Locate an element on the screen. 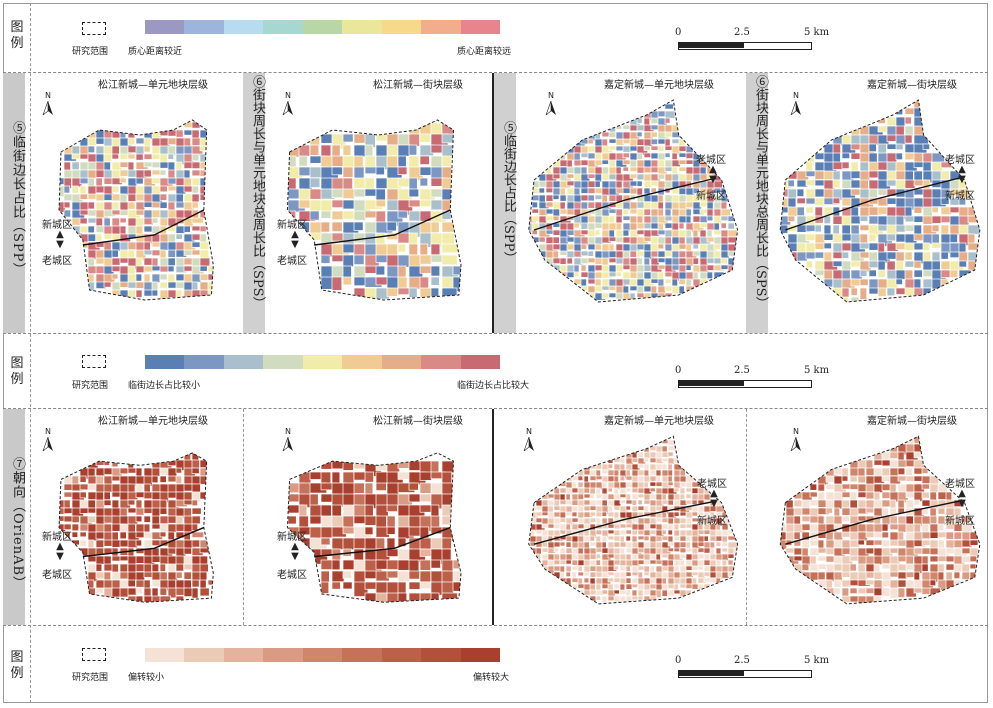 The width and height of the screenshot is (993, 708). district-divider is located at coordinates (625, 204).